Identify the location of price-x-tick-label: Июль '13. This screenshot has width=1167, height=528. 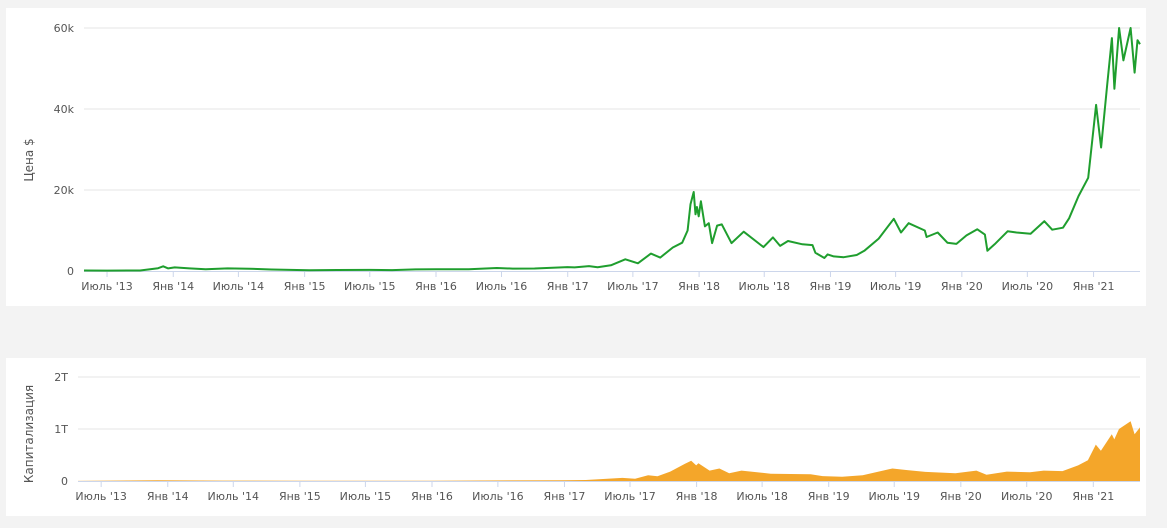
(107, 286).